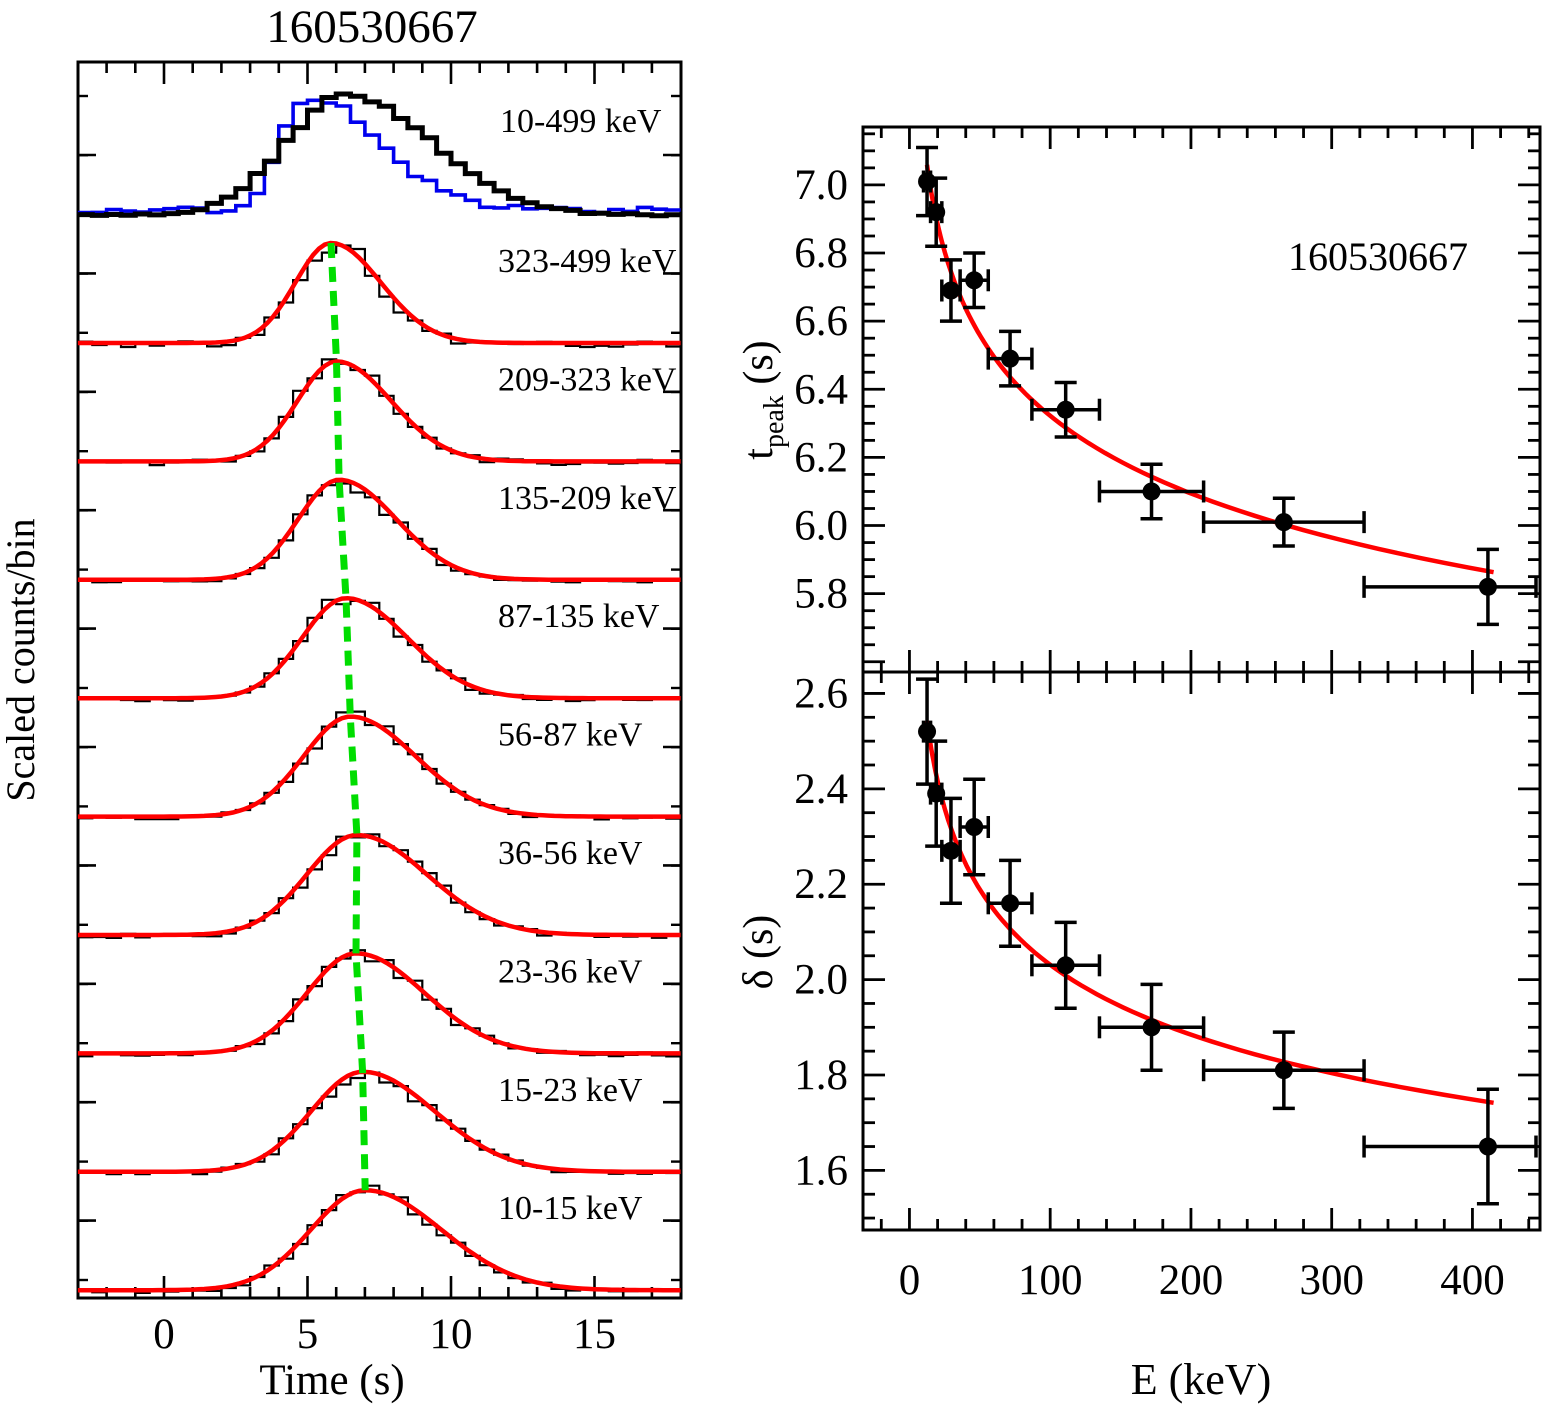 The height and width of the screenshot is (1413, 1550). I want to click on y-tick-label: 6.4, so click(821, 389).